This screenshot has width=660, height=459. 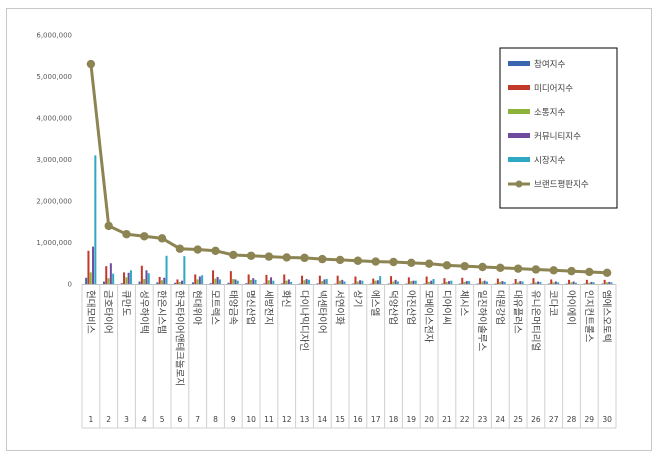 I want to click on category-number: 27, so click(x=554, y=419).